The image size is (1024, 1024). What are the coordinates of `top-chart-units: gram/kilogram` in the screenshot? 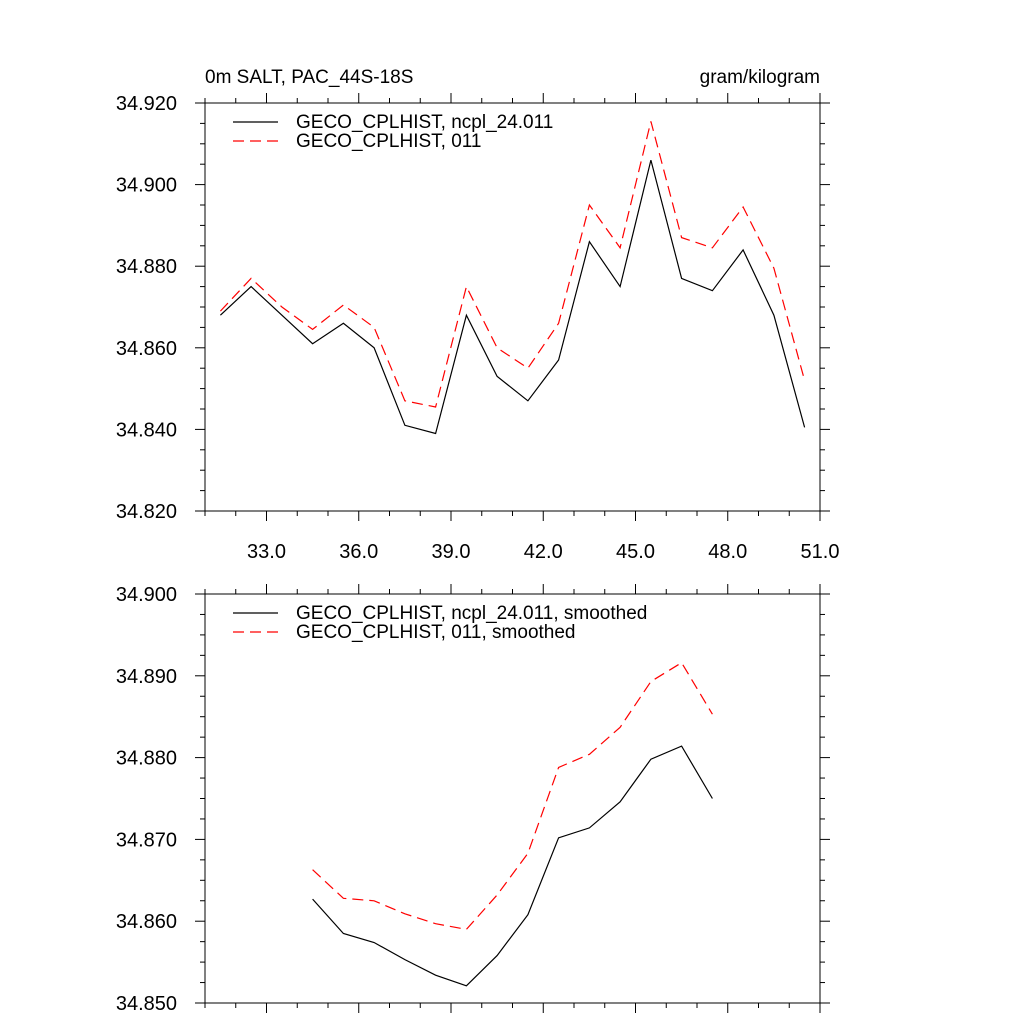 It's located at (760, 77).